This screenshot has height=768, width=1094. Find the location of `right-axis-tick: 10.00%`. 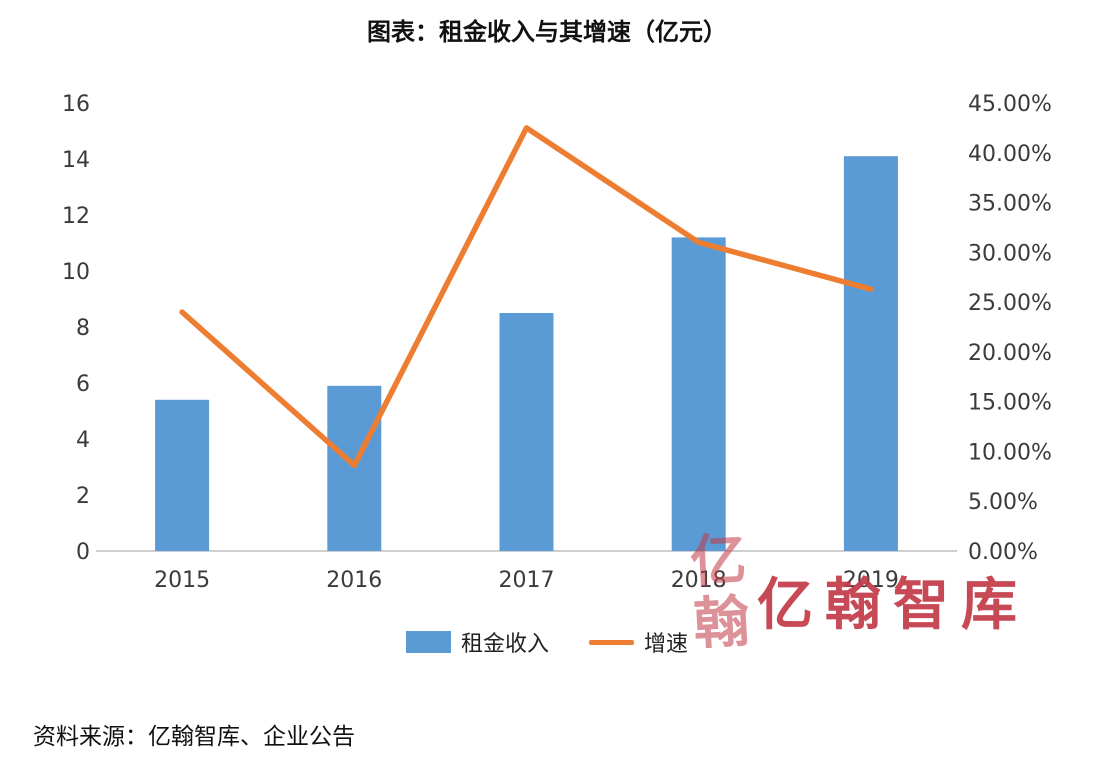

right-axis-tick: 10.00% is located at coordinates (1010, 452).